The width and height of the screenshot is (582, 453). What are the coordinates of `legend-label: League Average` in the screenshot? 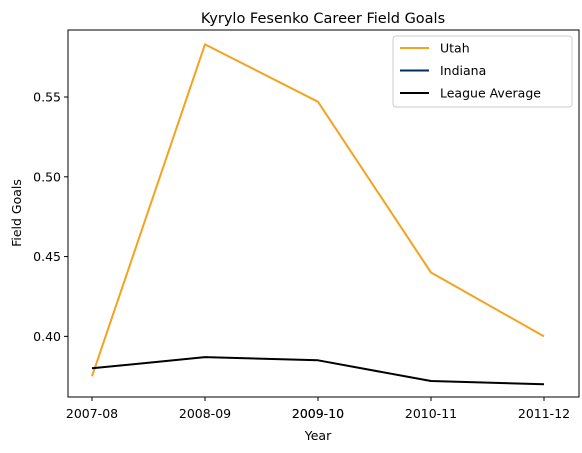 It's located at (490, 93).